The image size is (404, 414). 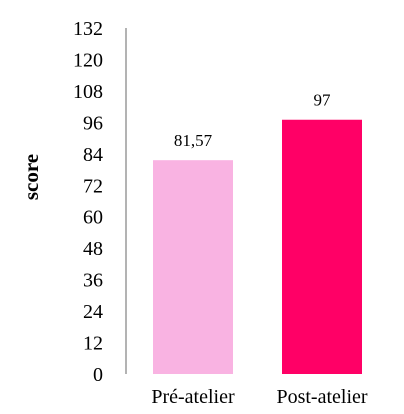 I want to click on data-labels: 81,57 97, so click(x=252, y=120).